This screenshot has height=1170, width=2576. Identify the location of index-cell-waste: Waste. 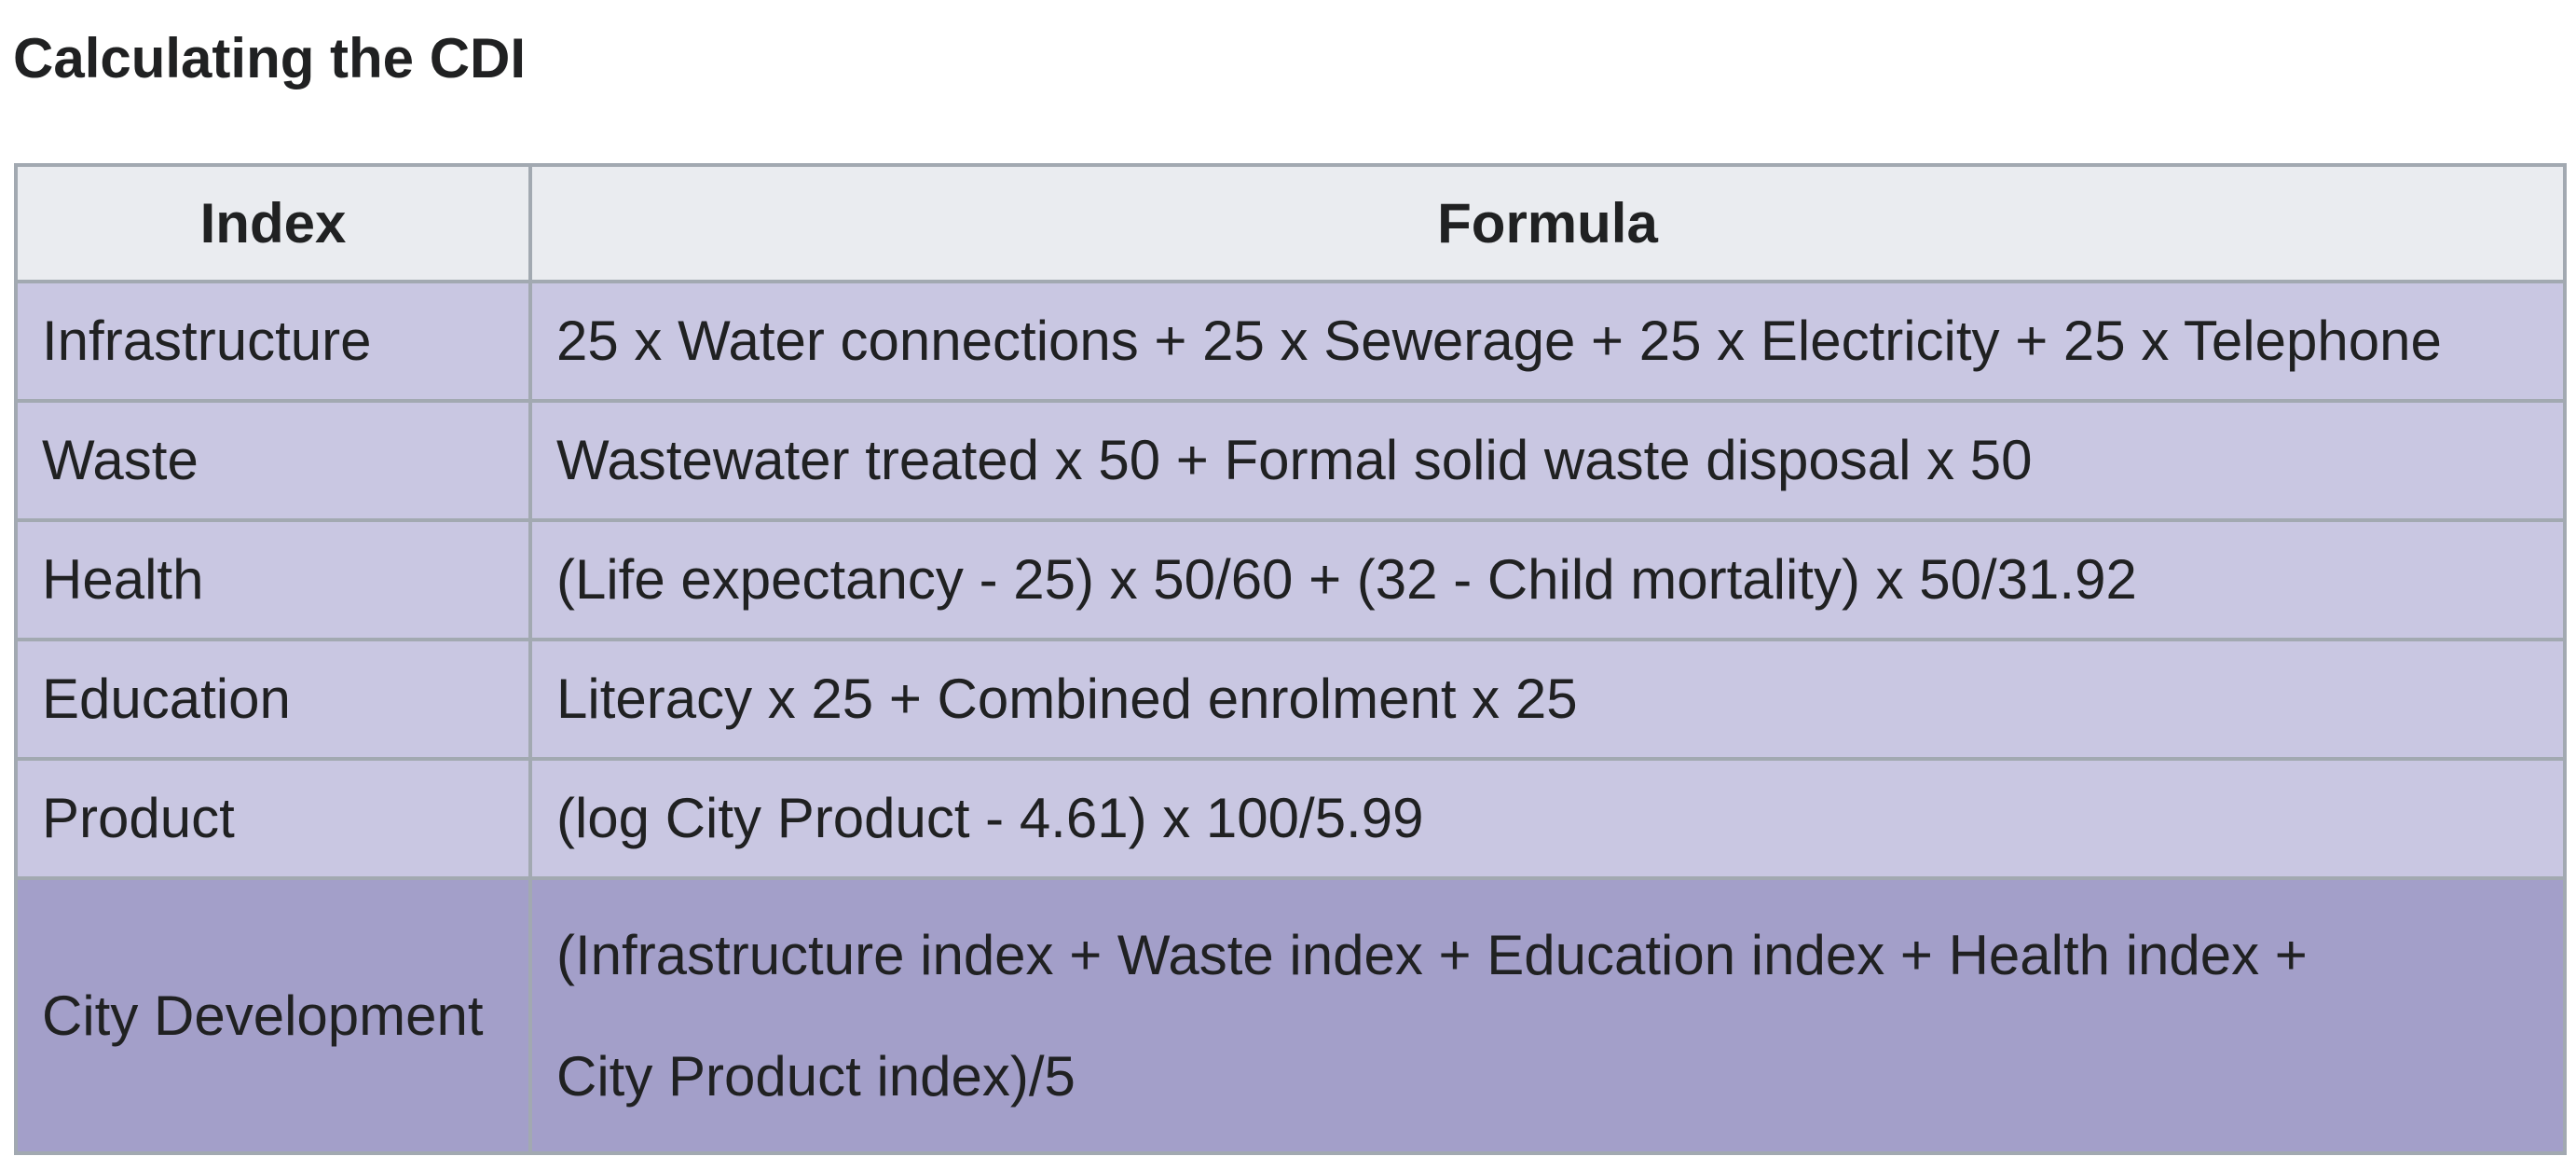
(273, 460).